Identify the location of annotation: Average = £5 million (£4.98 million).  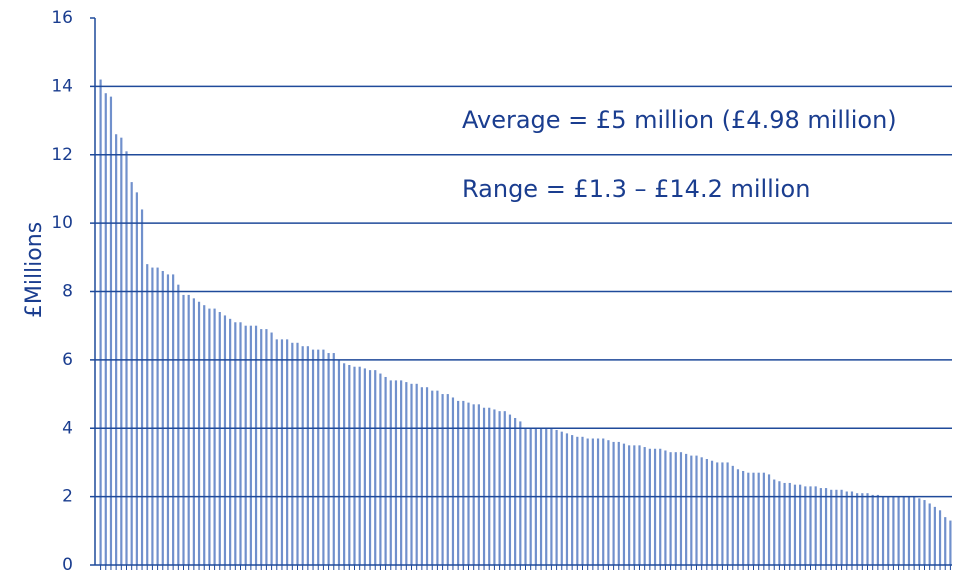
(679, 120).